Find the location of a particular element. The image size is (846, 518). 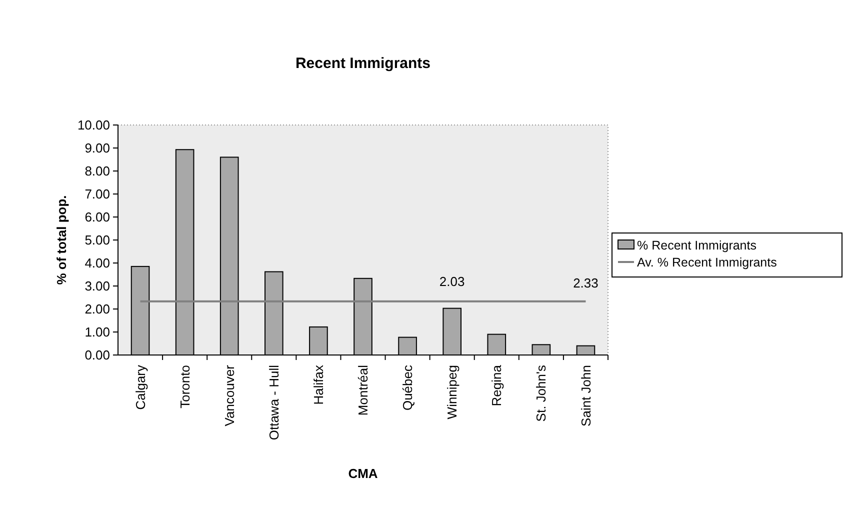

x-tick-label: Québec is located at coordinates (408, 387).